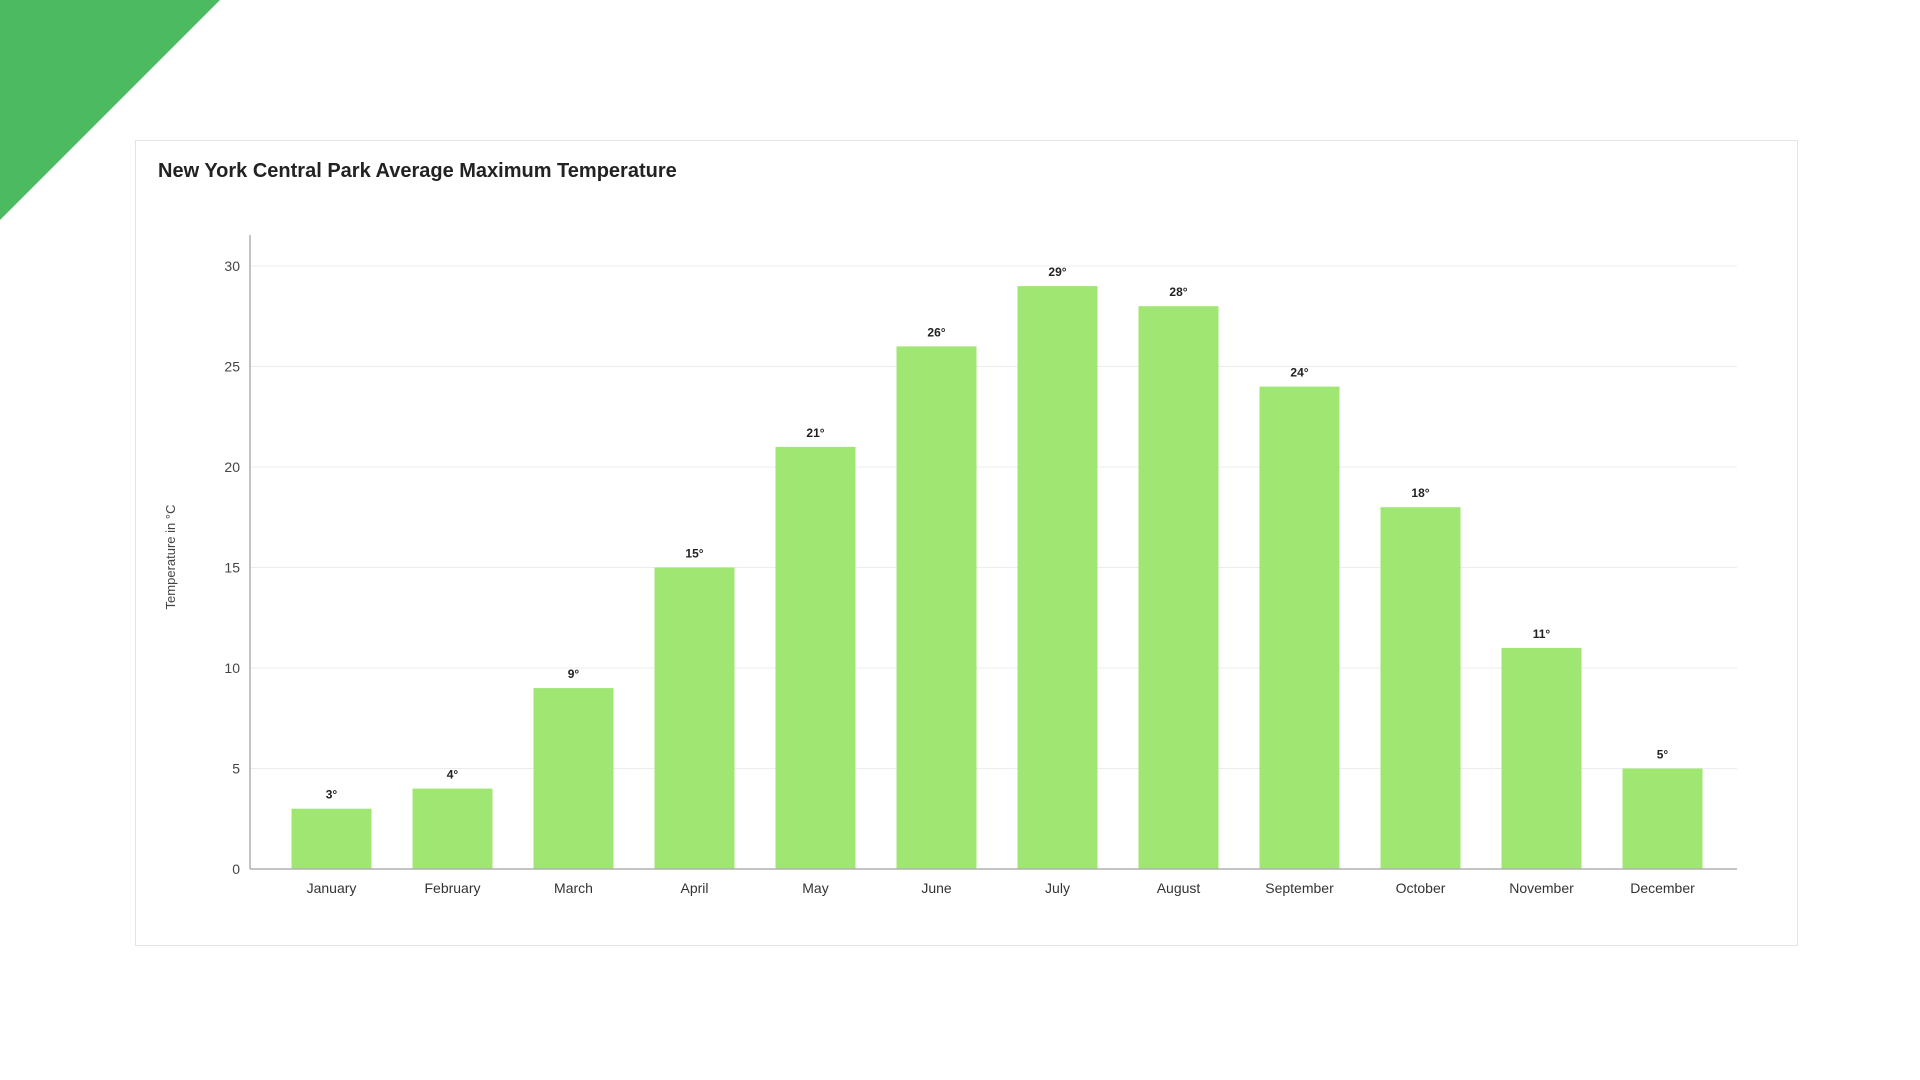 The image size is (1920, 1080). Describe the element at coordinates (1420, 493) in the screenshot. I see `data-label: 18°` at that location.